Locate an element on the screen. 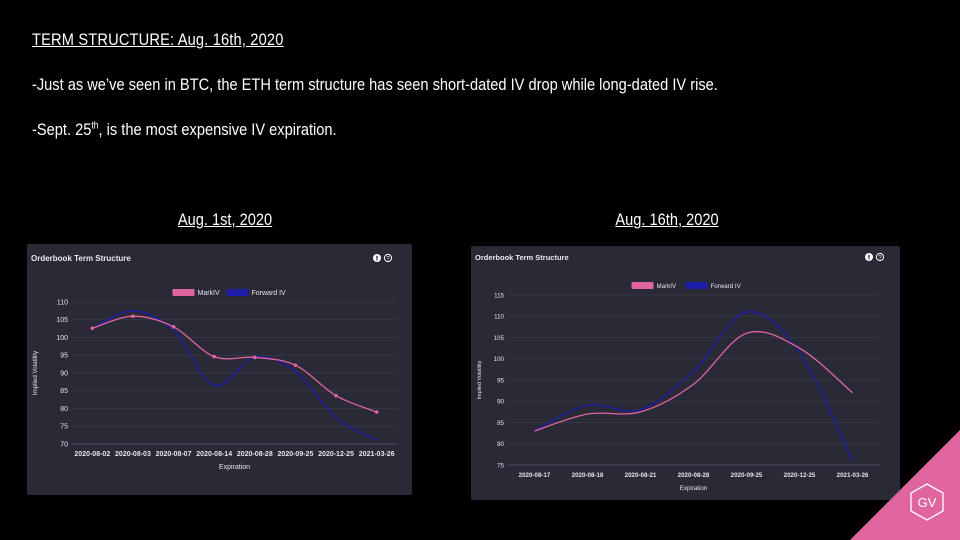  x-tick-label: 2020-08-14 is located at coordinates (214, 454).